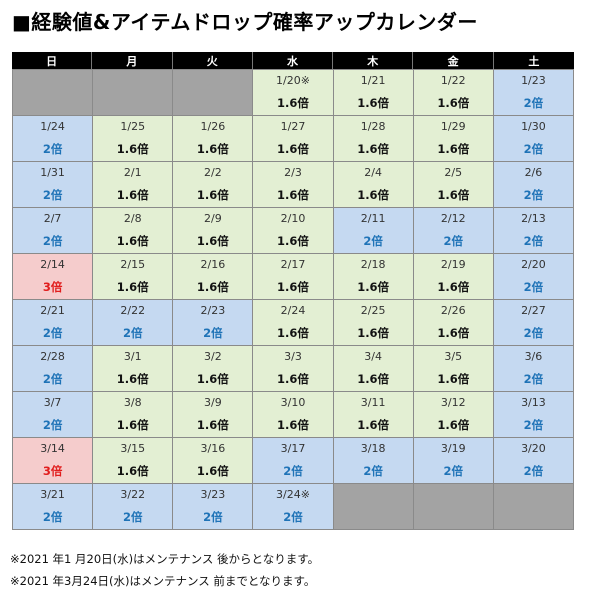 This screenshot has height=594, width=593. Describe the element at coordinates (213, 185) in the screenshot. I see `calendar-cell: 2/2 1.6倍` at that location.